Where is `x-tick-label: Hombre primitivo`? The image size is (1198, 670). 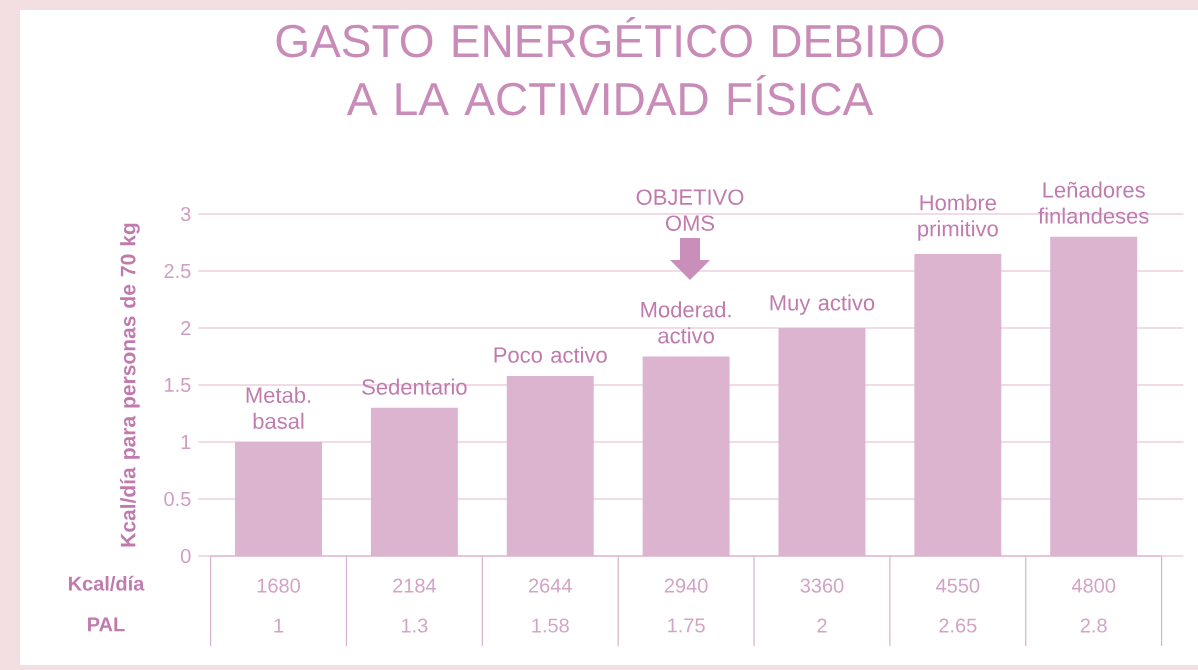 x-tick-label: Hombre primitivo is located at coordinates (958, 217).